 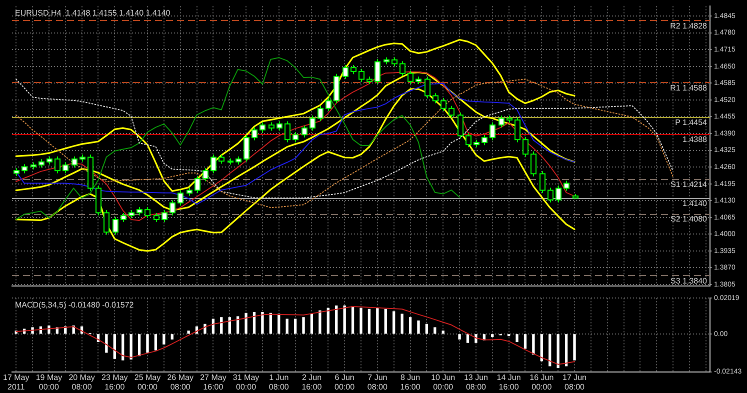 I want to click on ref-line-label: S3 1.3840, so click(x=689, y=281).